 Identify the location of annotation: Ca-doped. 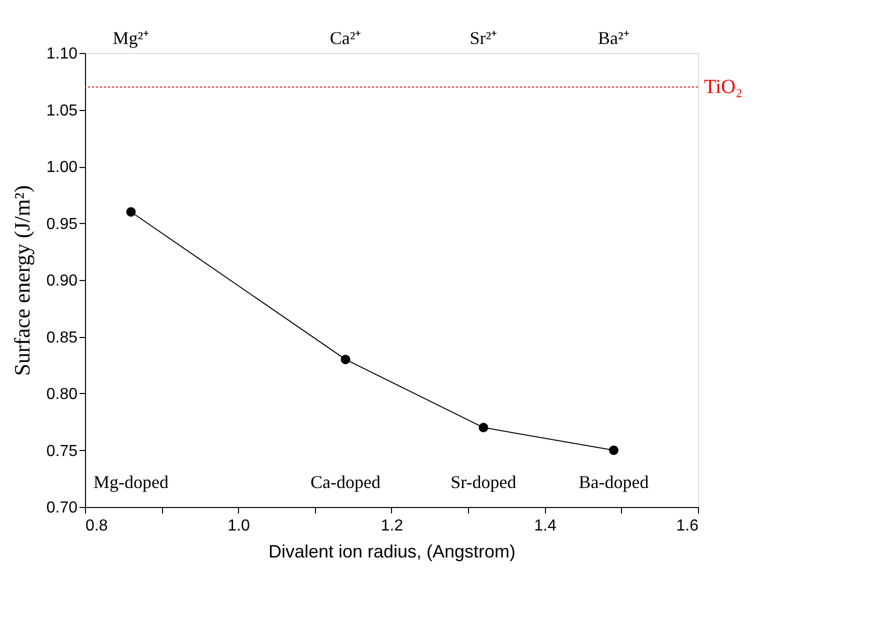
(345, 482).